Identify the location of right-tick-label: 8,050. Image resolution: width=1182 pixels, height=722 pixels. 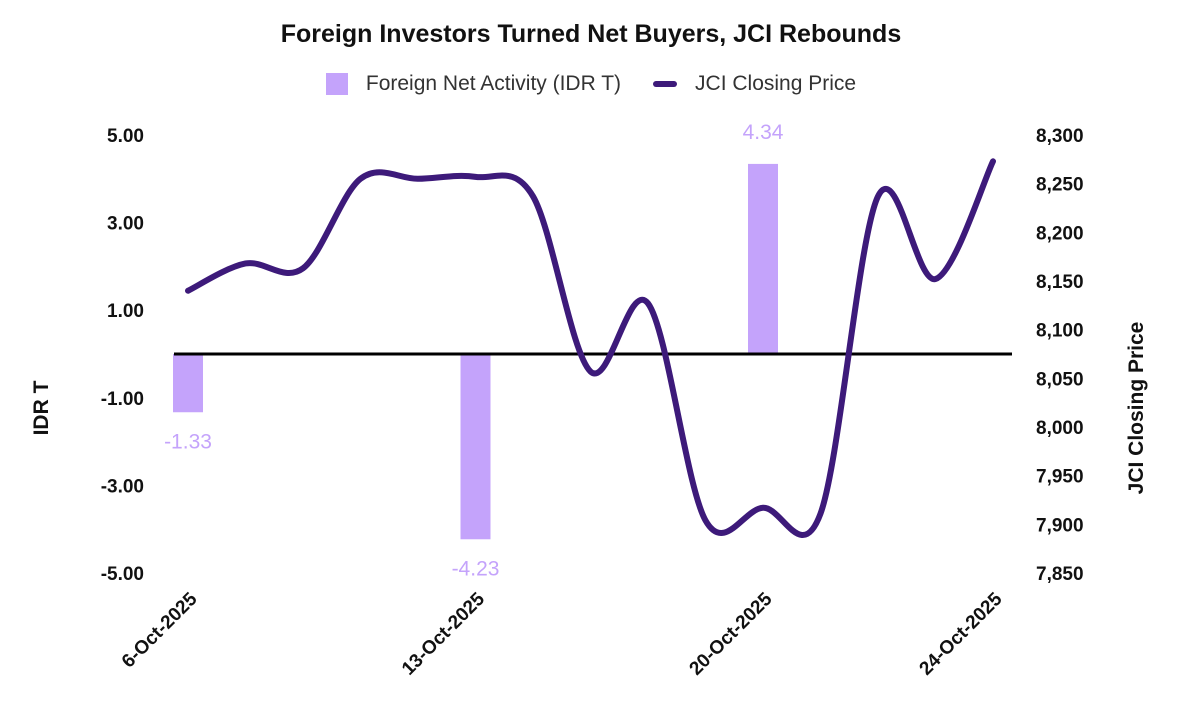
(1060, 379).